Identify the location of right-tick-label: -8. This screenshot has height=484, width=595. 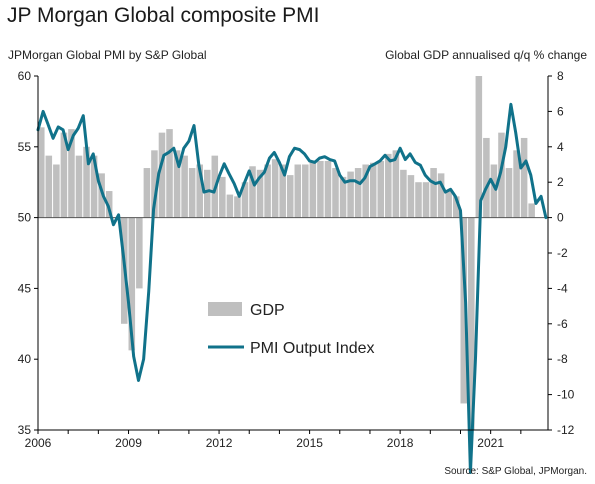
(562, 359).